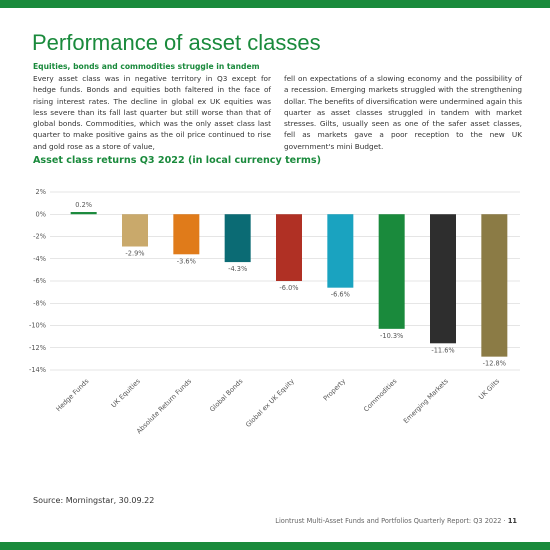 The image size is (550, 550). Describe the element at coordinates (94, 500) in the screenshot. I see `source: Source: Morningstar, 30.09.22` at that location.